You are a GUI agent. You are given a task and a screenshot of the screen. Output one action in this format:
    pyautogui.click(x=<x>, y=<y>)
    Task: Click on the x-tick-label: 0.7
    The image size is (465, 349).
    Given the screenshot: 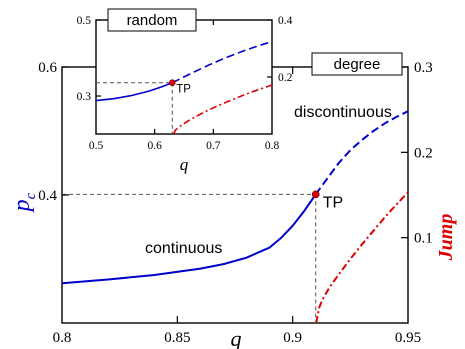 What is the action you would take?
    pyautogui.click(x=213, y=146)
    